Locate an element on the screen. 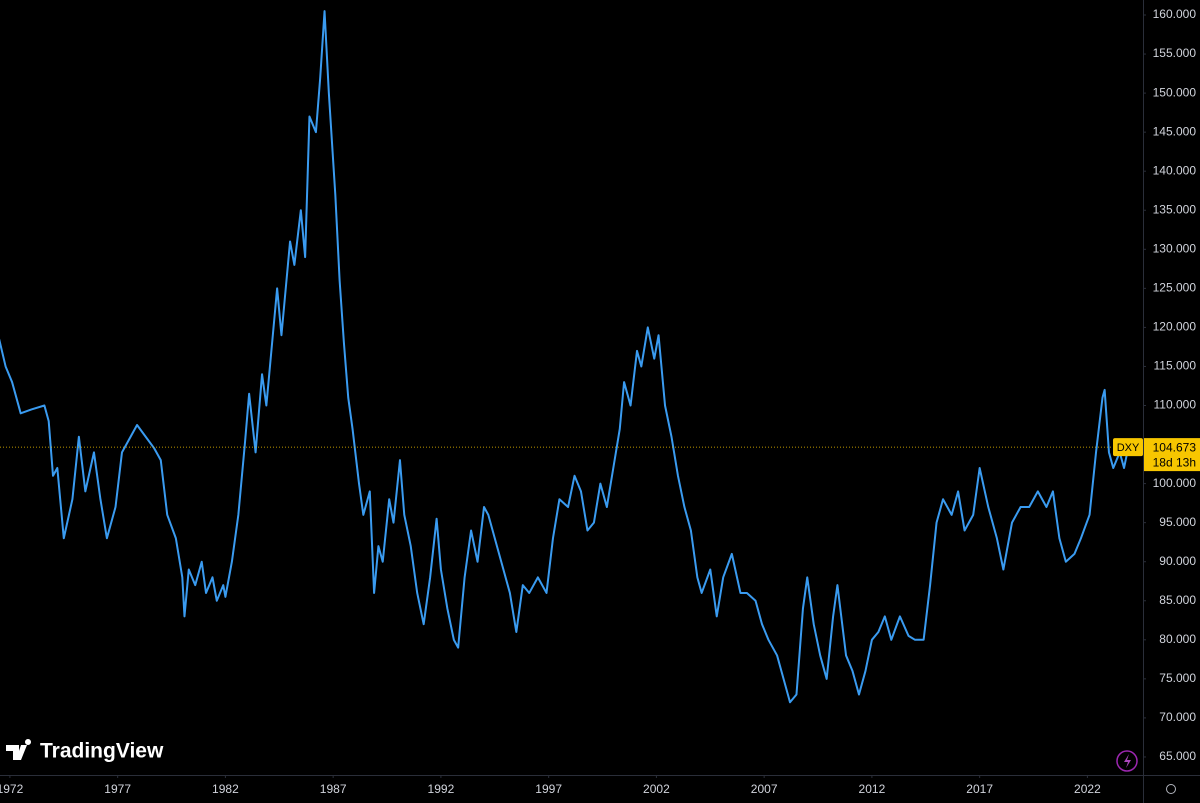 The width and height of the screenshot is (1200, 803). y-tick-label: 160.000 is located at coordinates (1175, 14).